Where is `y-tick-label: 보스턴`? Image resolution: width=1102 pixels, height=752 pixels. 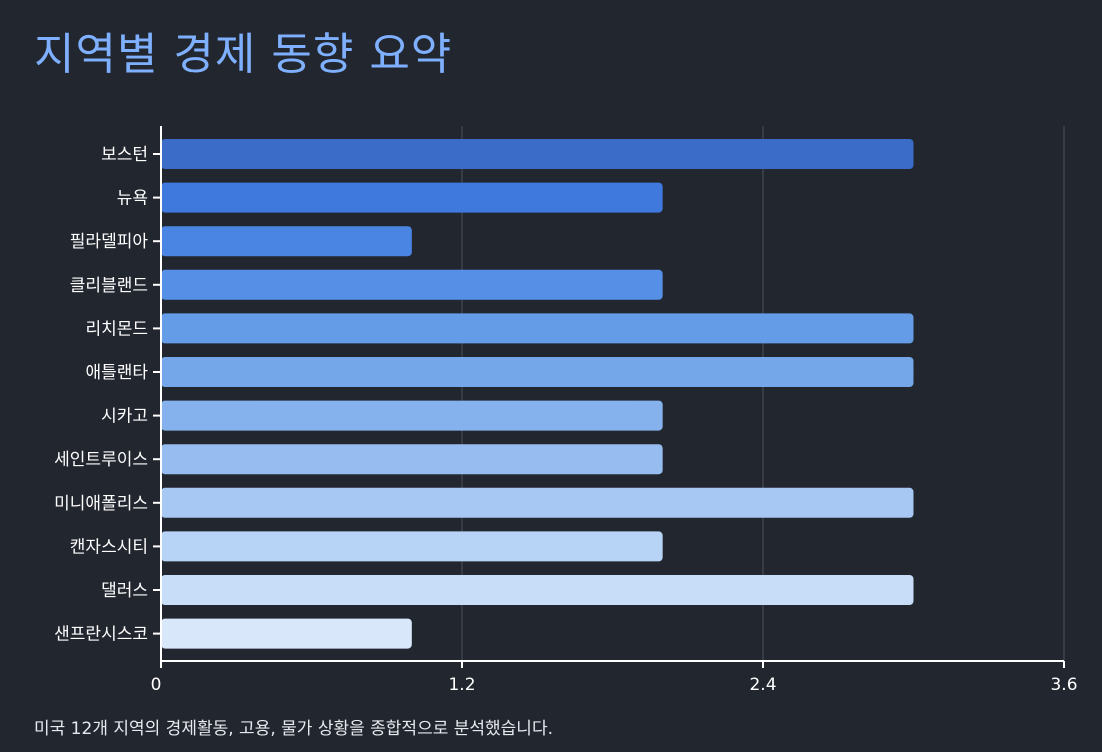 y-tick-label: 보스턴 is located at coordinates (124, 155).